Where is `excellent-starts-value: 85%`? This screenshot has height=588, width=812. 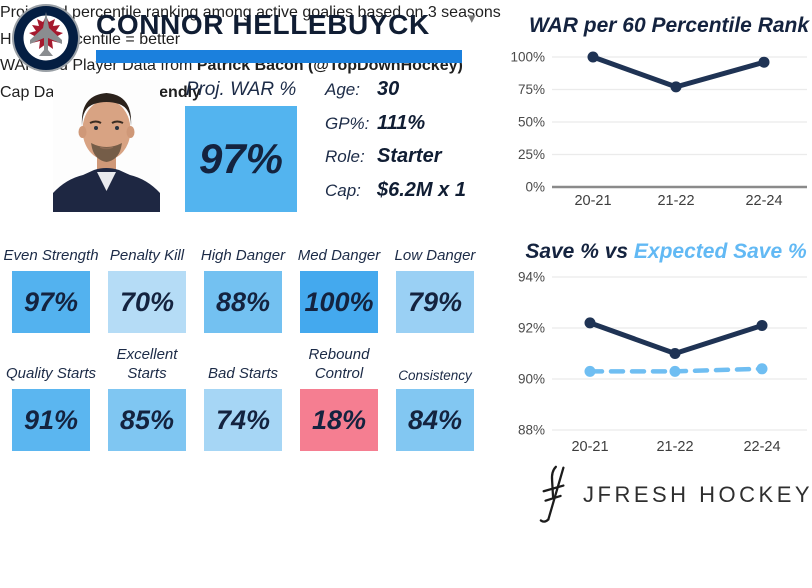 excellent-starts-value: 85% is located at coordinates (147, 419).